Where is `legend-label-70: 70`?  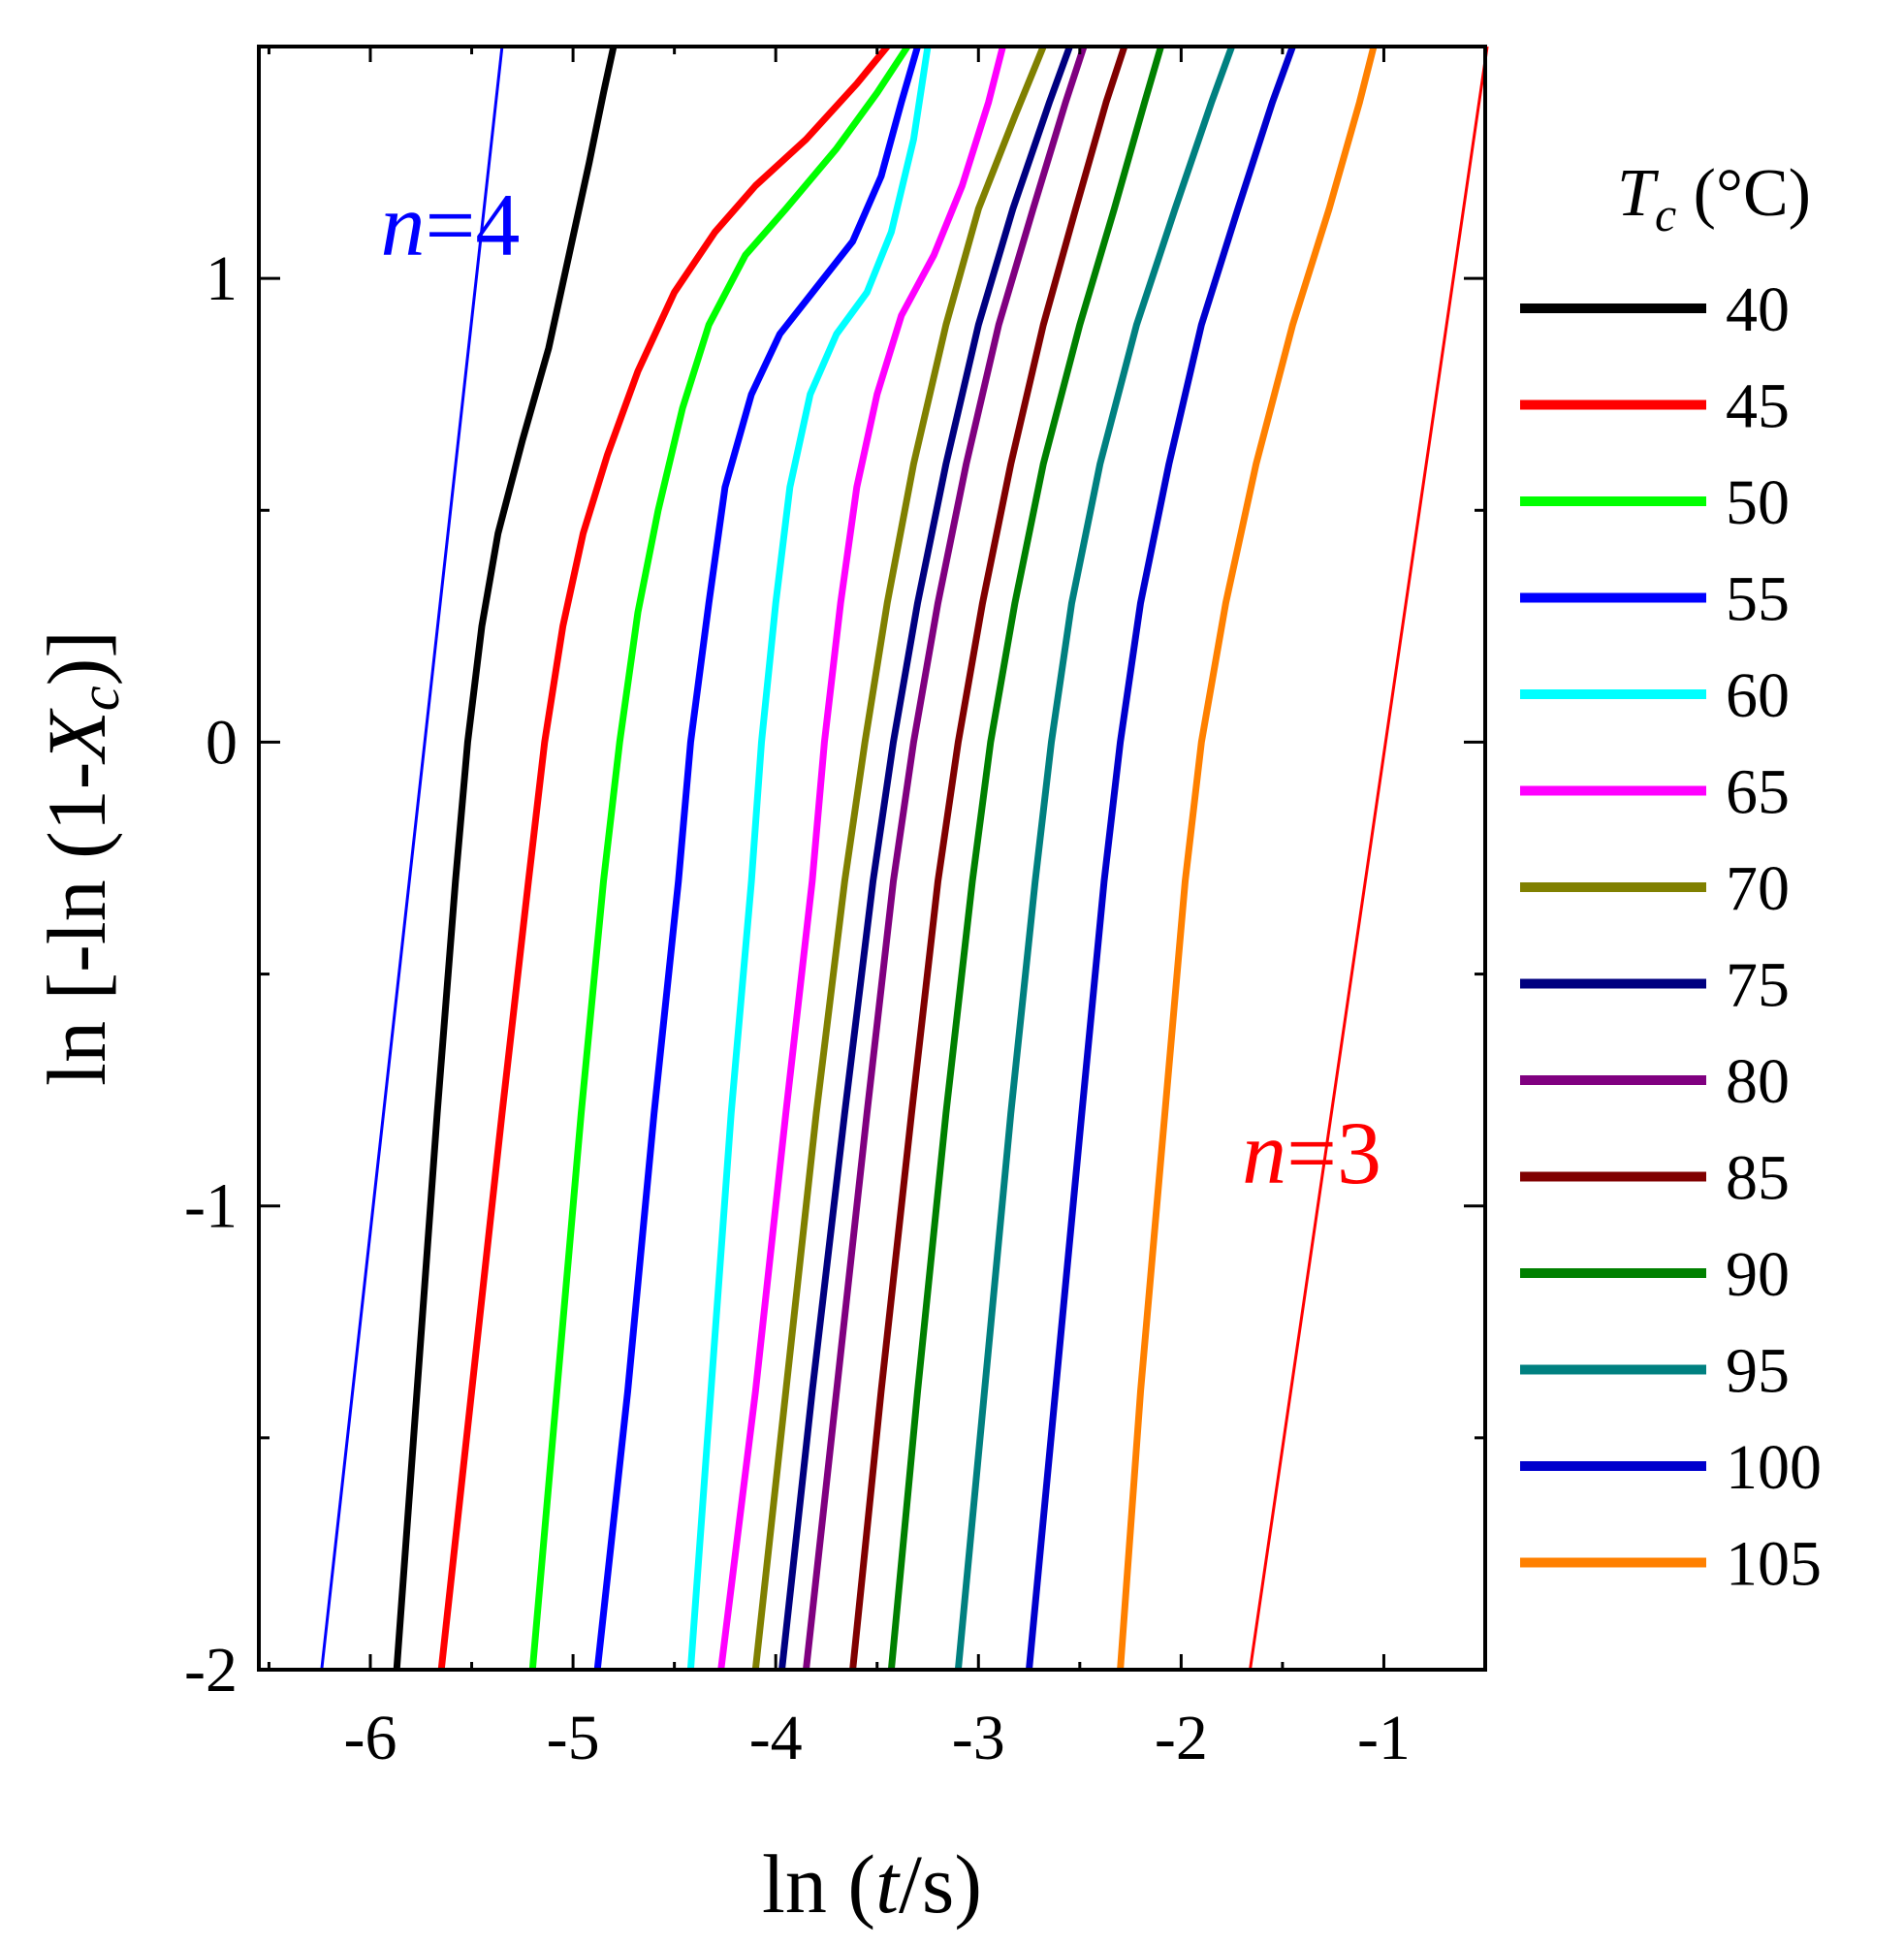
legend-label-70: 70 is located at coordinates (1758, 888).